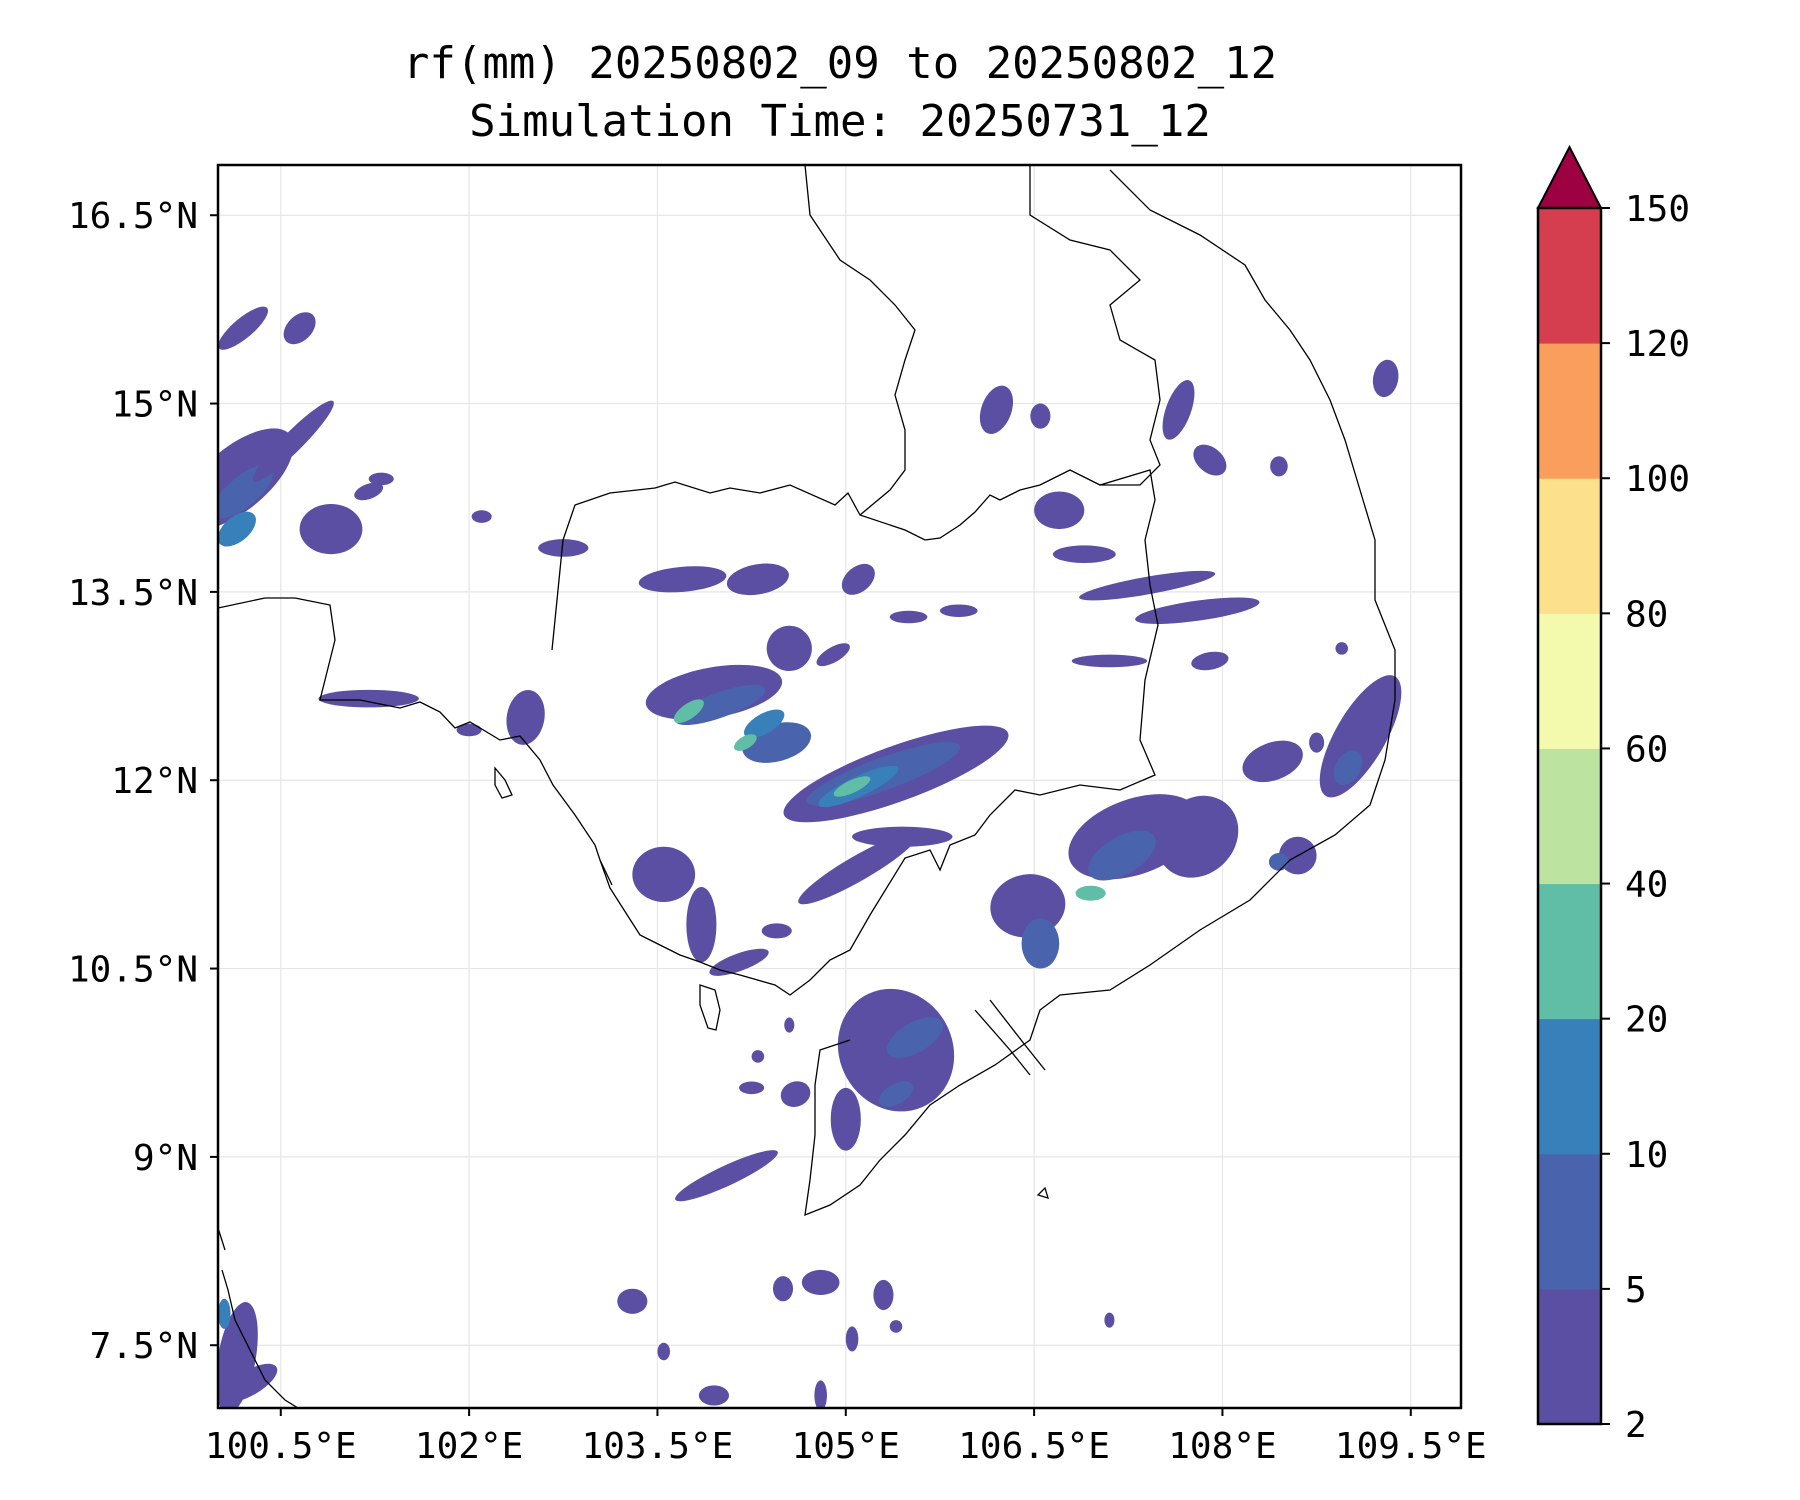 This screenshot has width=1800, height=1500. I want to click on ytick-label-6: 7.5°N, so click(144, 1346).